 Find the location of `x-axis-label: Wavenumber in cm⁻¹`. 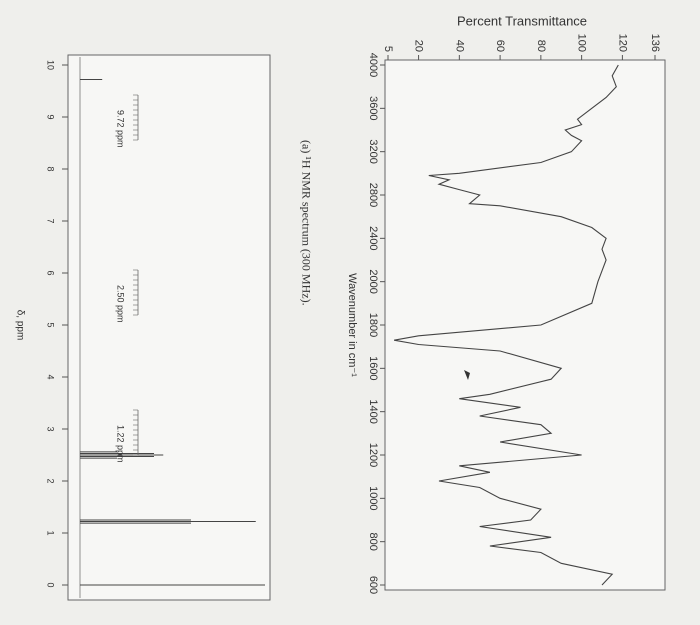

x-axis-label: Wavenumber in cm⁻¹ is located at coordinates (352, 325).